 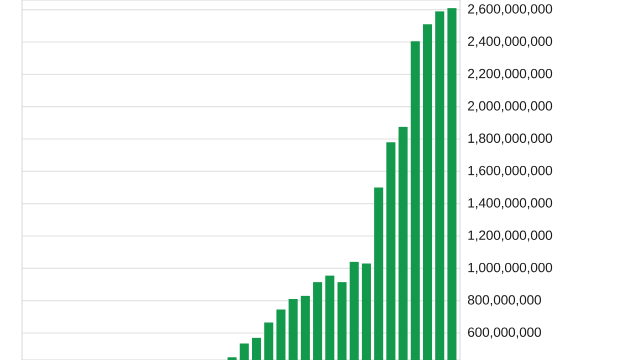 What do you see at coordinates (510, 171) in the screenshot?
I see `y-tick-label: 1,600,000,000` at bounding box center [510, 171].